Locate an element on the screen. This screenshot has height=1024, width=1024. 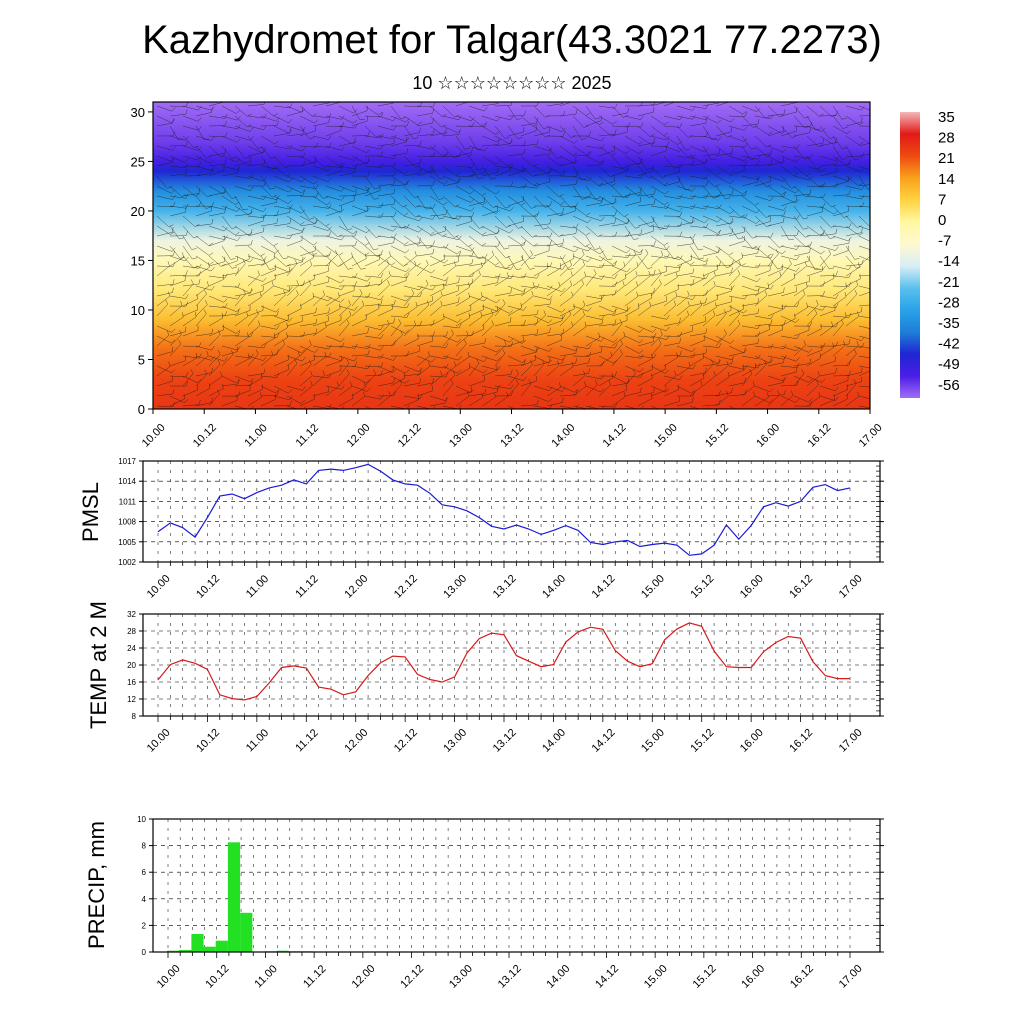
x-tick-label: 13.00 is located at coordinates (455, 741).